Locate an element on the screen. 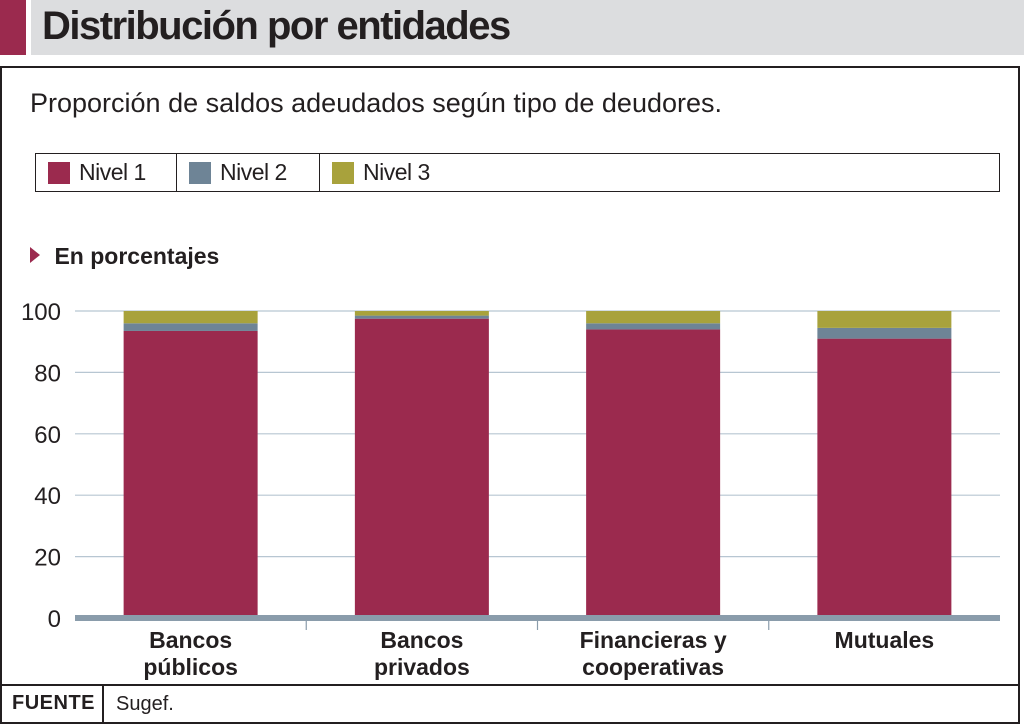 The width and height of the screenshot is (1024, 726). x-tick-label: cooperativas is located at coordinates (653, 667).